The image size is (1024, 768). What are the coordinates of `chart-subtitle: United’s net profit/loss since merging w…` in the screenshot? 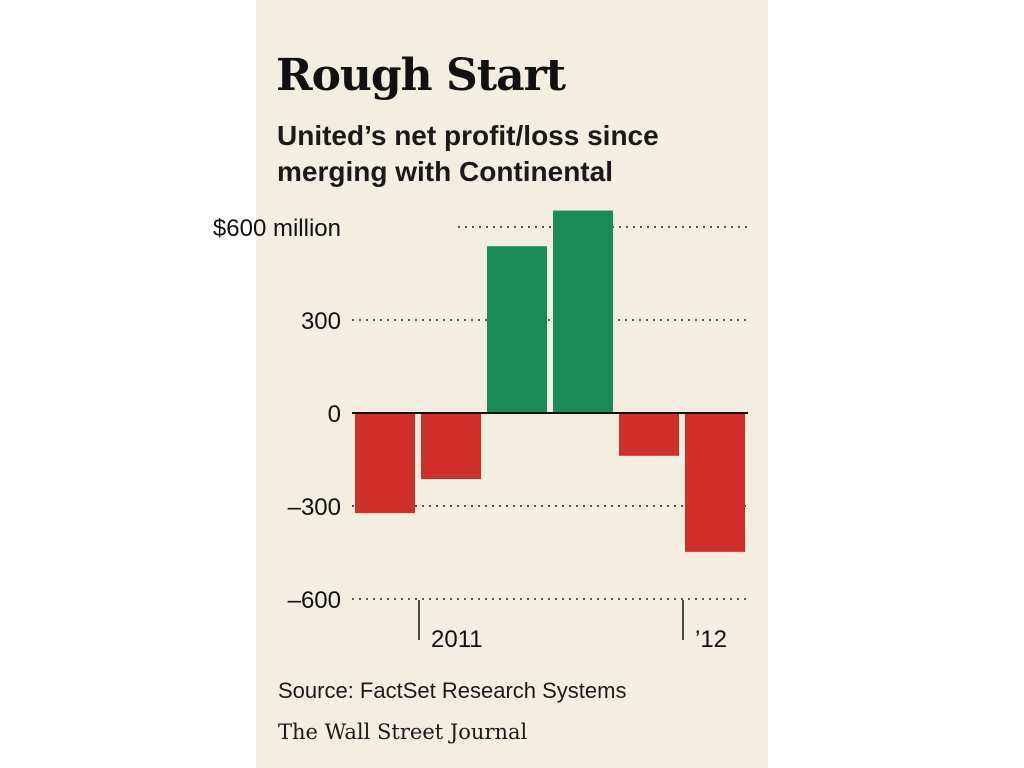 It's located at (507, 154).